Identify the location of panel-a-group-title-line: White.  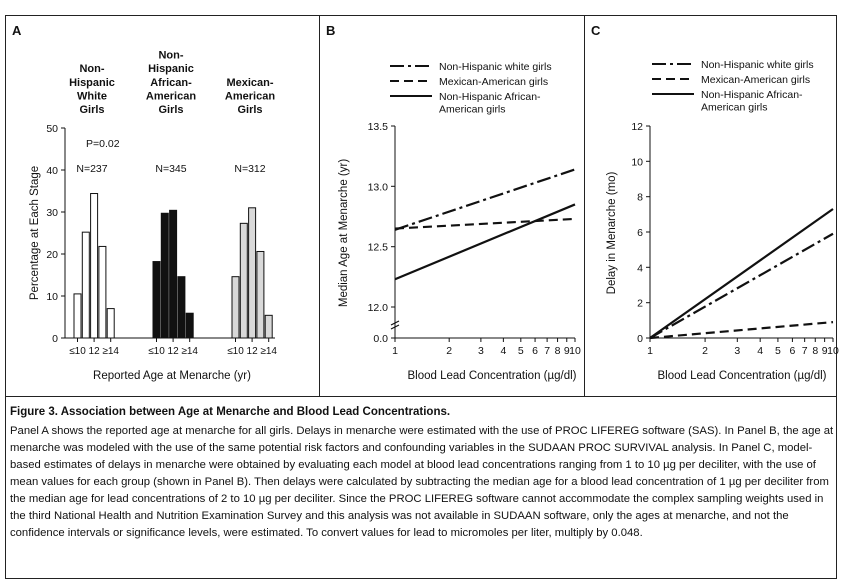
(92, 96).